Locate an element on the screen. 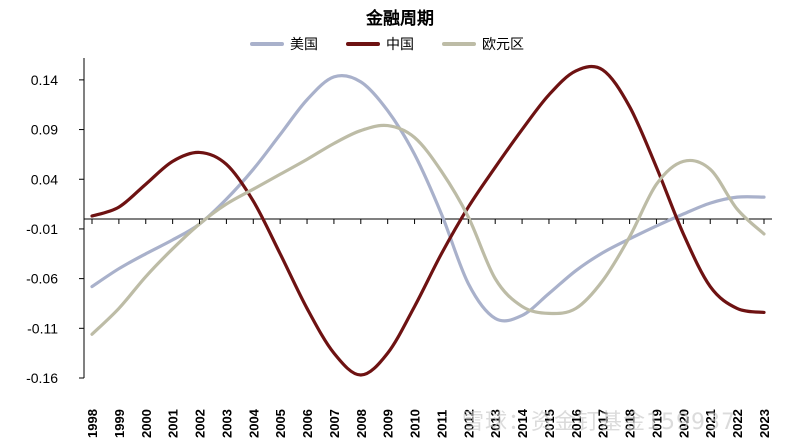 Image resolution: width=800 pixels, height=444 pixels. chart-title: 金融周期 is located at coordinates (400, 19).